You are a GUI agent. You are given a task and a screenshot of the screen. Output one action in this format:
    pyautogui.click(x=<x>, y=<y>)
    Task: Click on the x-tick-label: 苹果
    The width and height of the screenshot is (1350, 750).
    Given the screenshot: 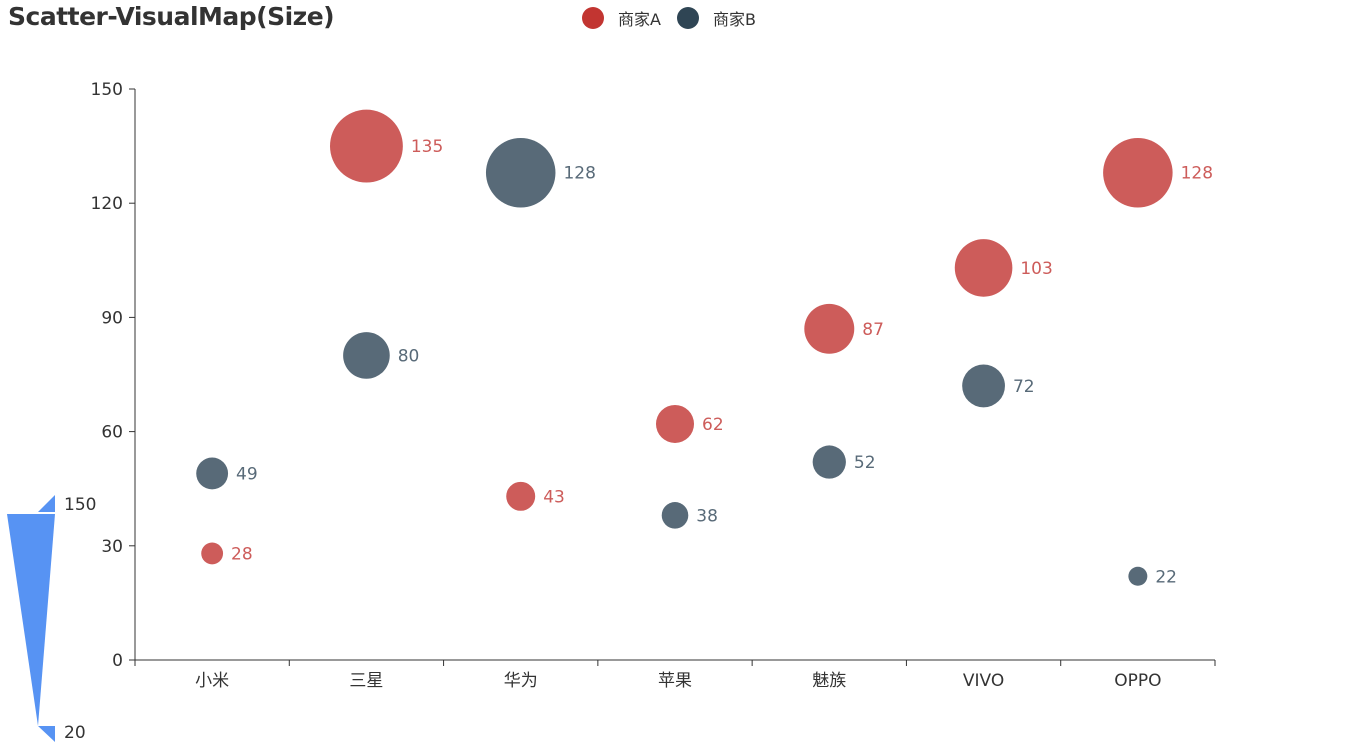 What is the action you would take?
    pyautogui.click(x=675, y=681)
    